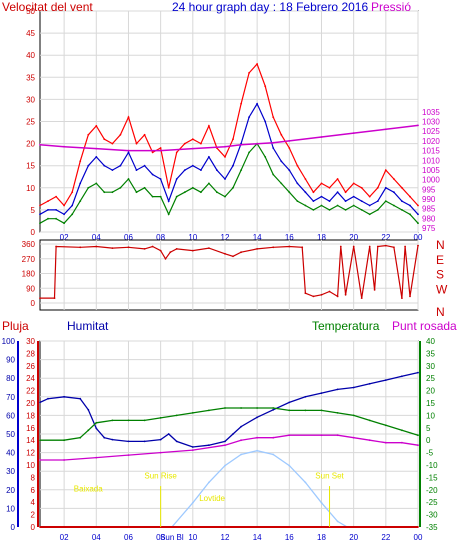 Image resolution: width=457 pixels, height=544 pixels. I want to click on rain-tick-label: 0, so click(33, 527).